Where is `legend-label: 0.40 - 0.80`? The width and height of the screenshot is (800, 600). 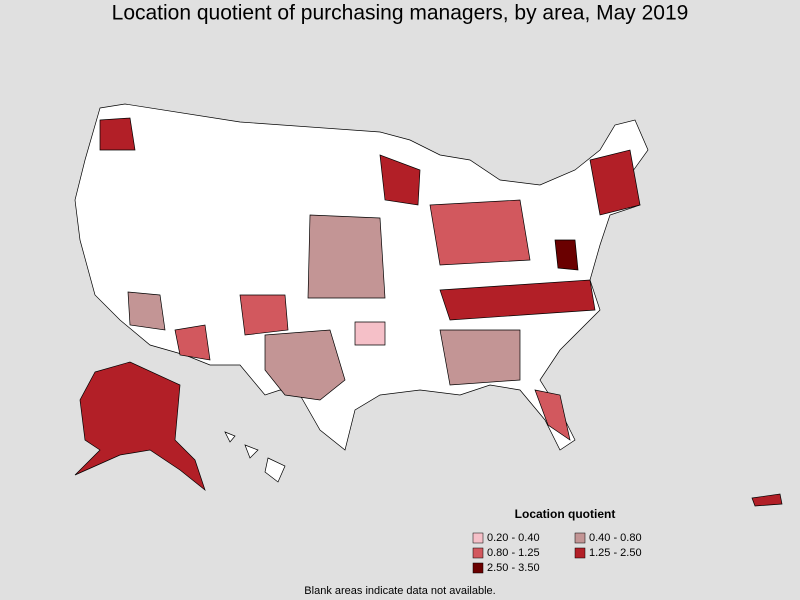
legend-label: 0.40 - 0.80 is located at coordinates (615, 538).